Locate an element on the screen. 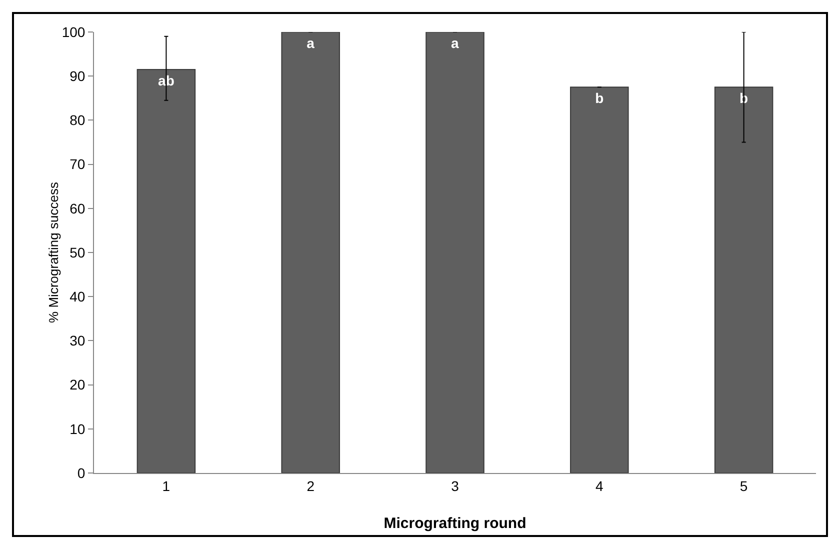 The height and width of the screenshot is (541, 832). x-tick-label: 3 is located at coordinates (455, 486).